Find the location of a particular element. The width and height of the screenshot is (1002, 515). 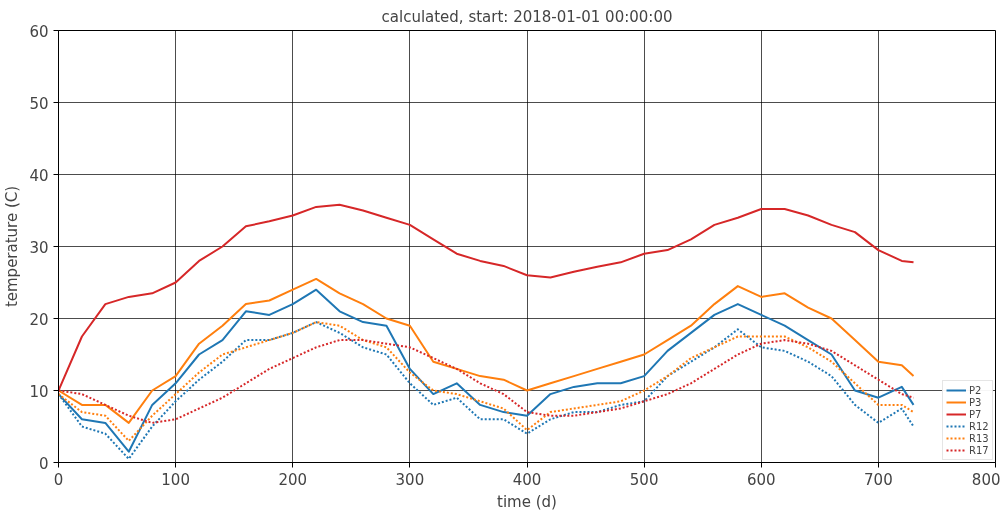

x-tick-label: 300 is located at coordinates (410, 479).